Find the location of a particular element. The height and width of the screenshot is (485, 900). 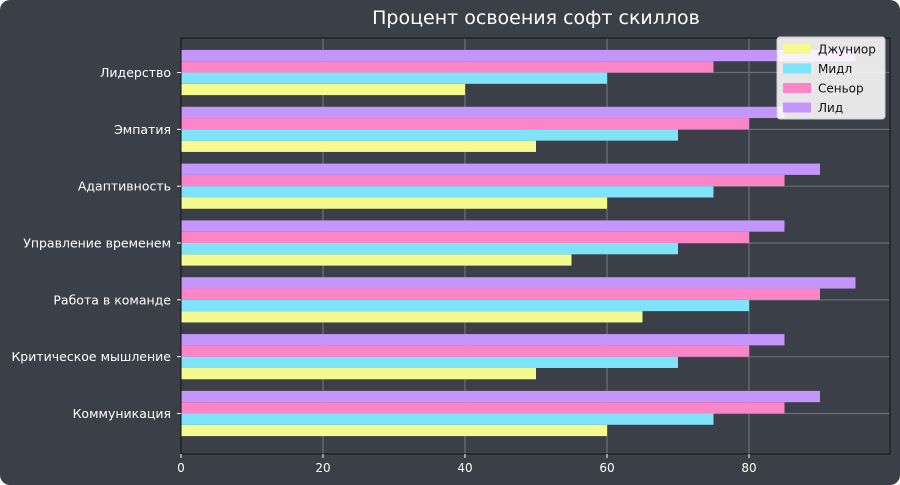

category-label-2: Работа в команде is located at coordinates (112, 299).